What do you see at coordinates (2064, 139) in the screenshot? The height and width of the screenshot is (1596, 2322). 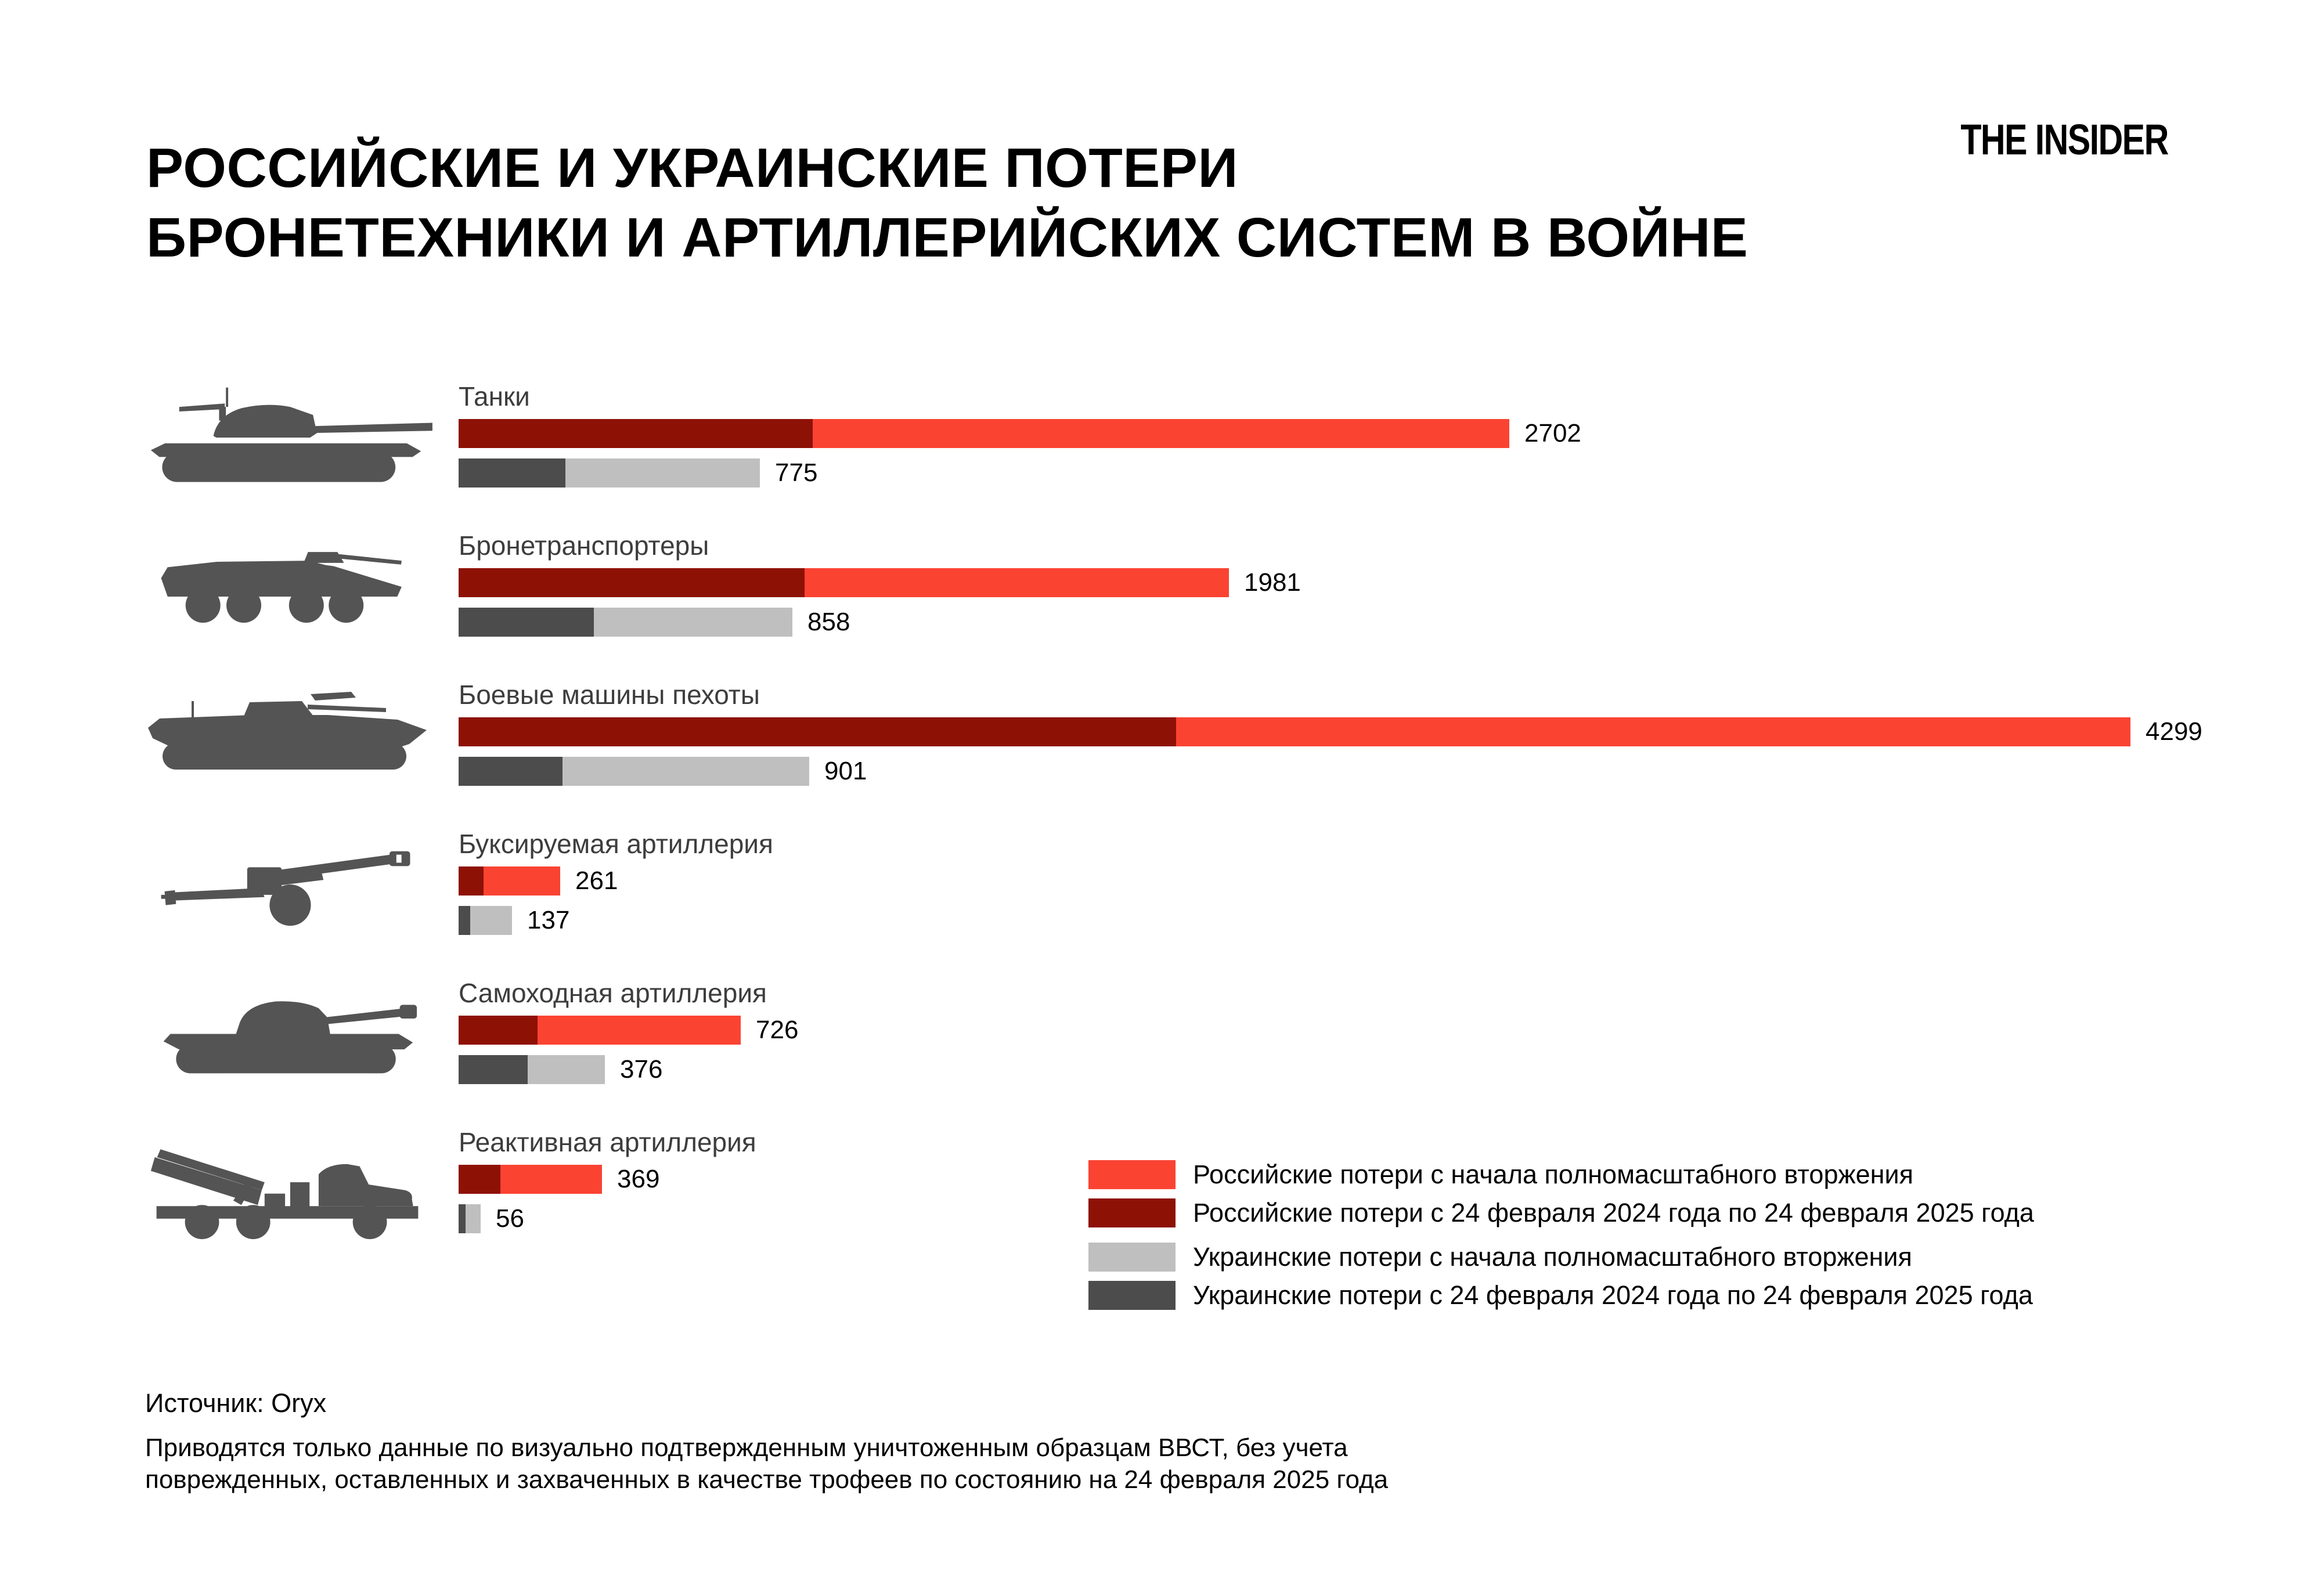 I see `the-insider-logo: THE INSIDER` at bounding box center [2064, 139].